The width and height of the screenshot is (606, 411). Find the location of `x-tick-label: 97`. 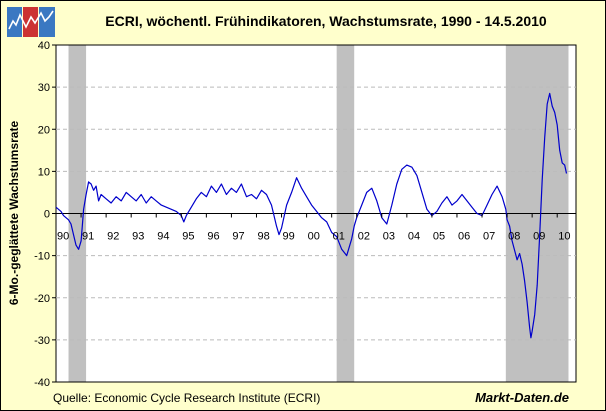

x-tick-label: 97 is located at coordinates (238, 237).